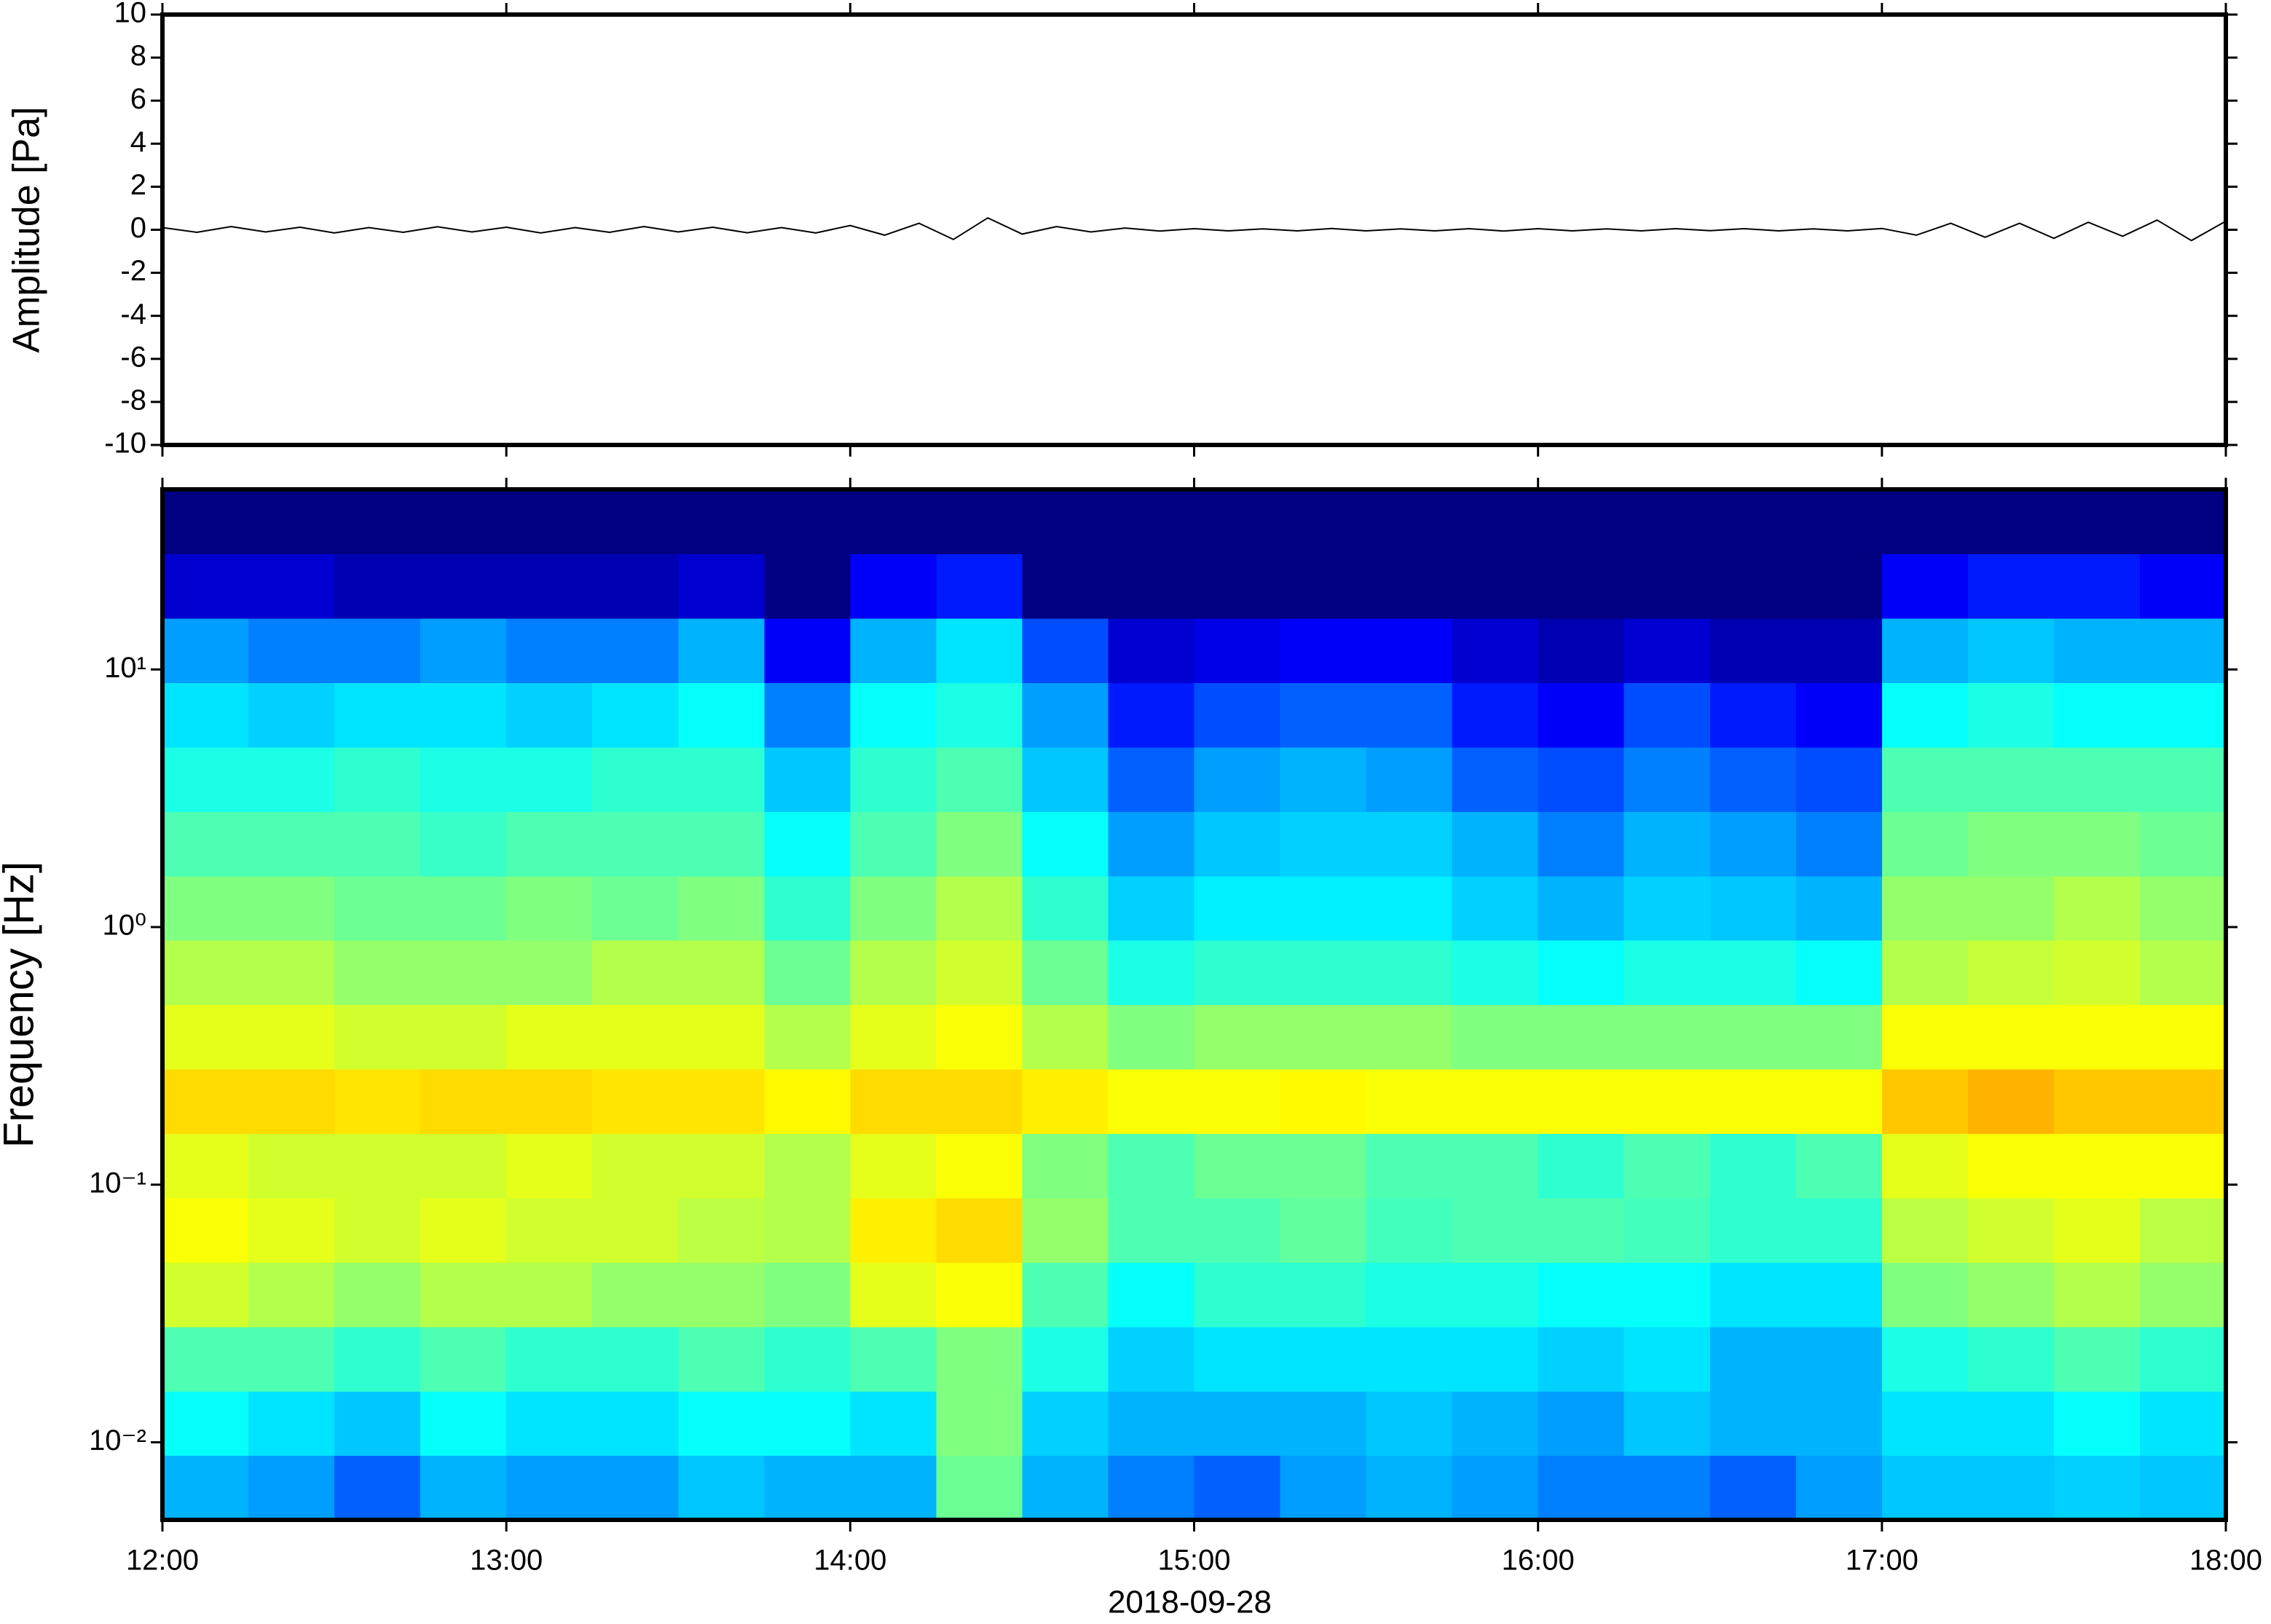 The height and width of the screenshot is (1624, 2271). I want to click on y-tick-label: -4, so click(133, 314).